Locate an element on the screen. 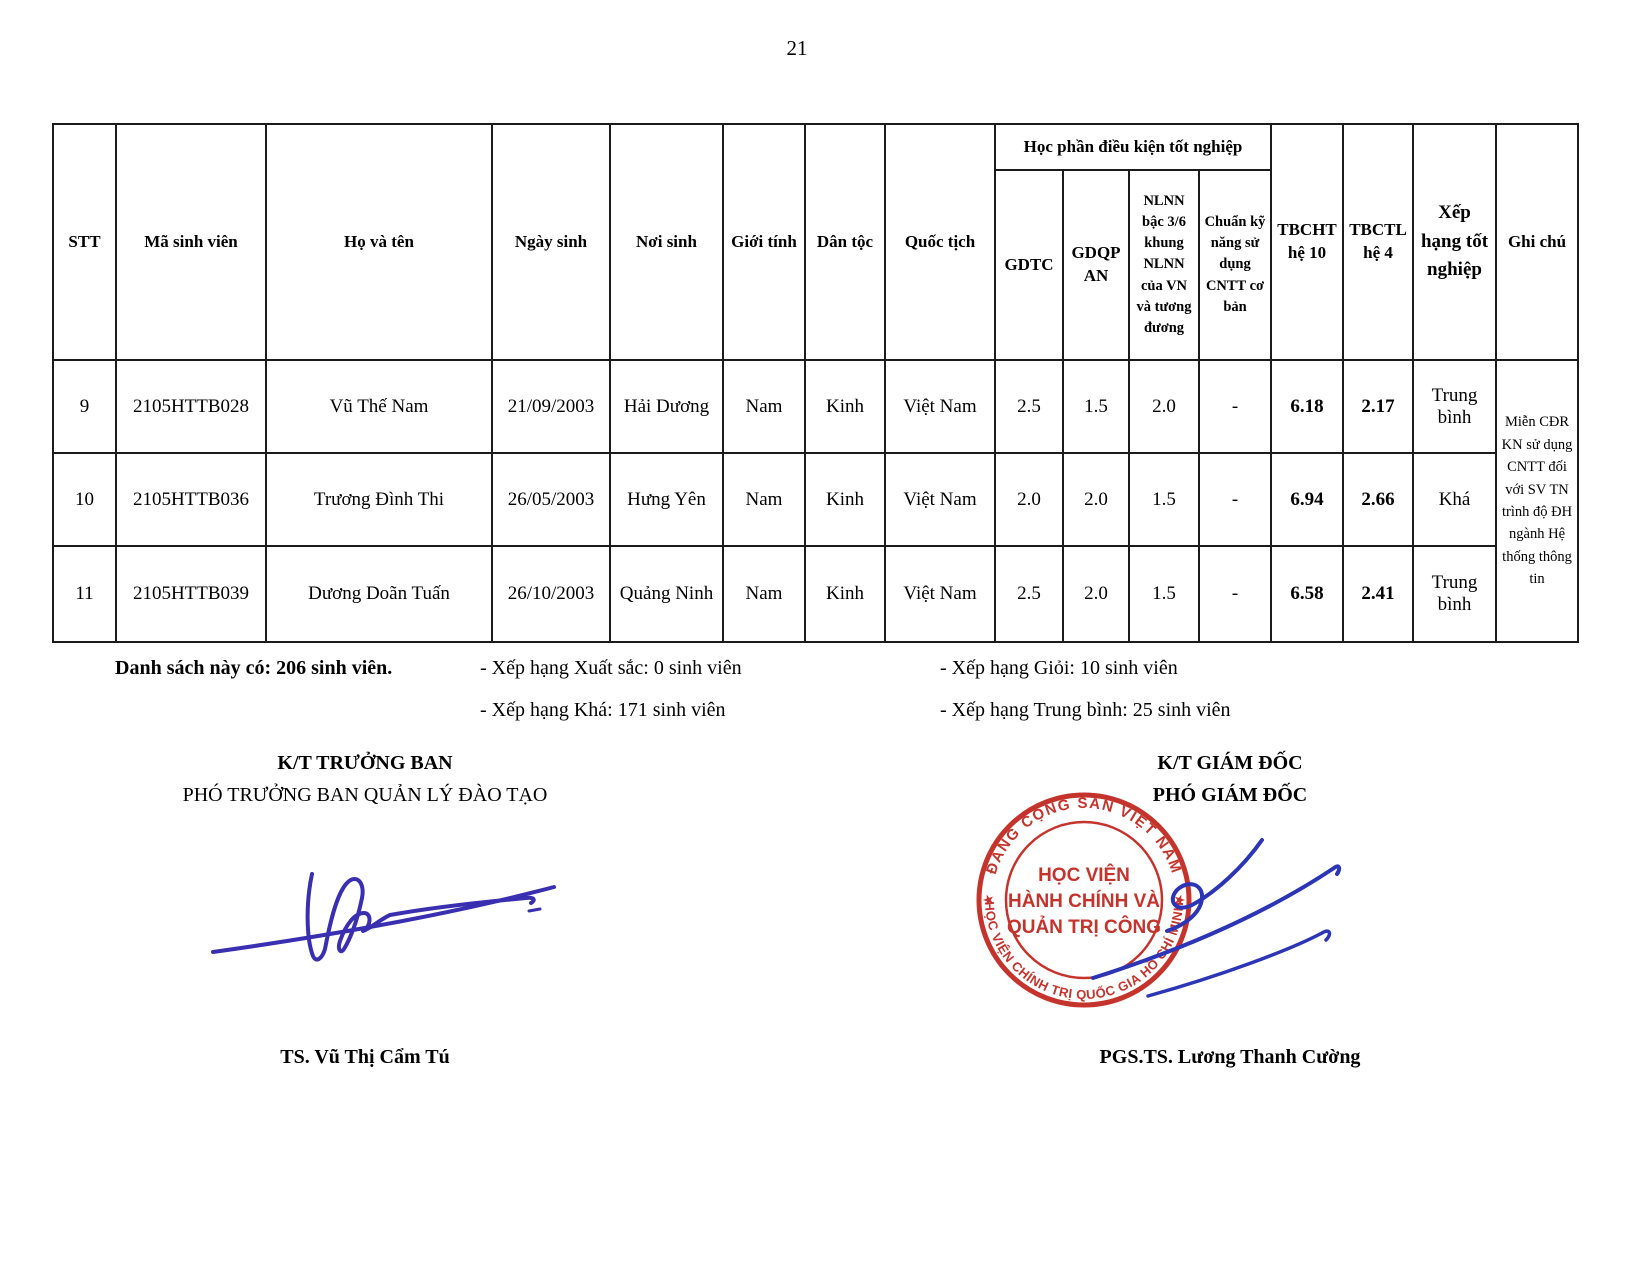 The width and height of the screenshot is (1650, 1275). stamp-center-line-1: HỌC VIỆN is located at coordinates (1084, 875).